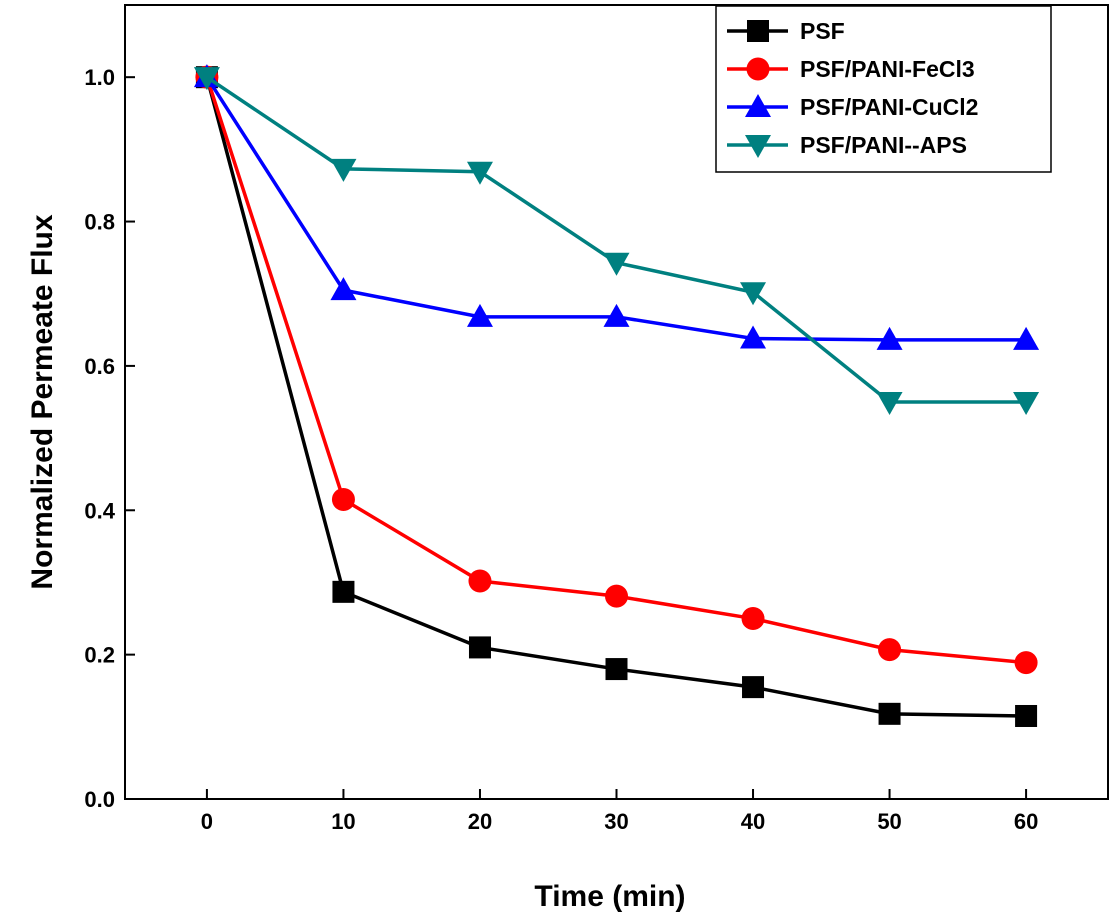 The image size is (1115, 924). What do you see at coordinates (99, 510) in the screenshot?
I see `y-tick-label-2: 0.4` at bounding box center [99, 510].